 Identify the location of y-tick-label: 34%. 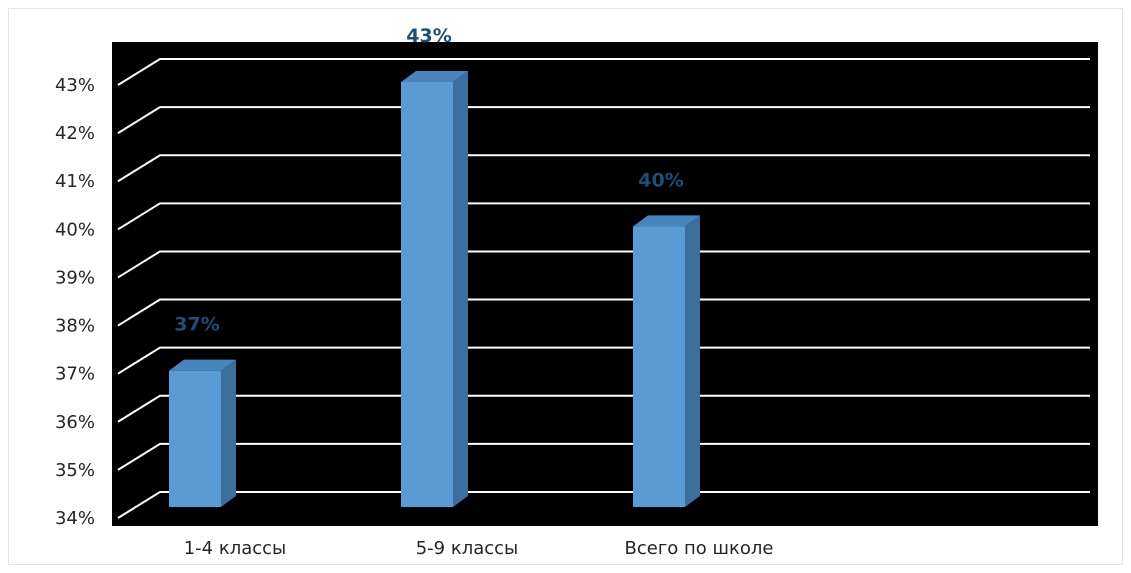
(75, 518).